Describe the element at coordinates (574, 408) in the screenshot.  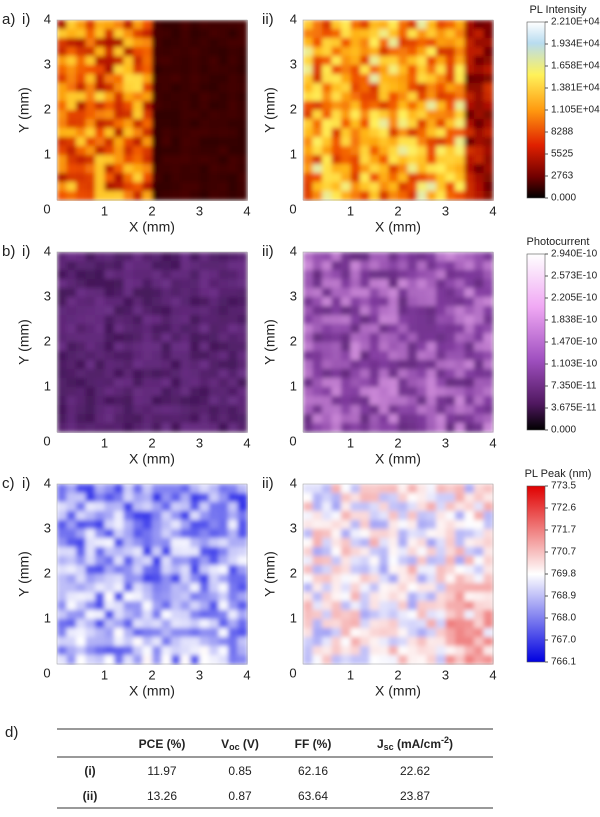
I see `colorbar-tick-label: 3.675E-11` at that location.